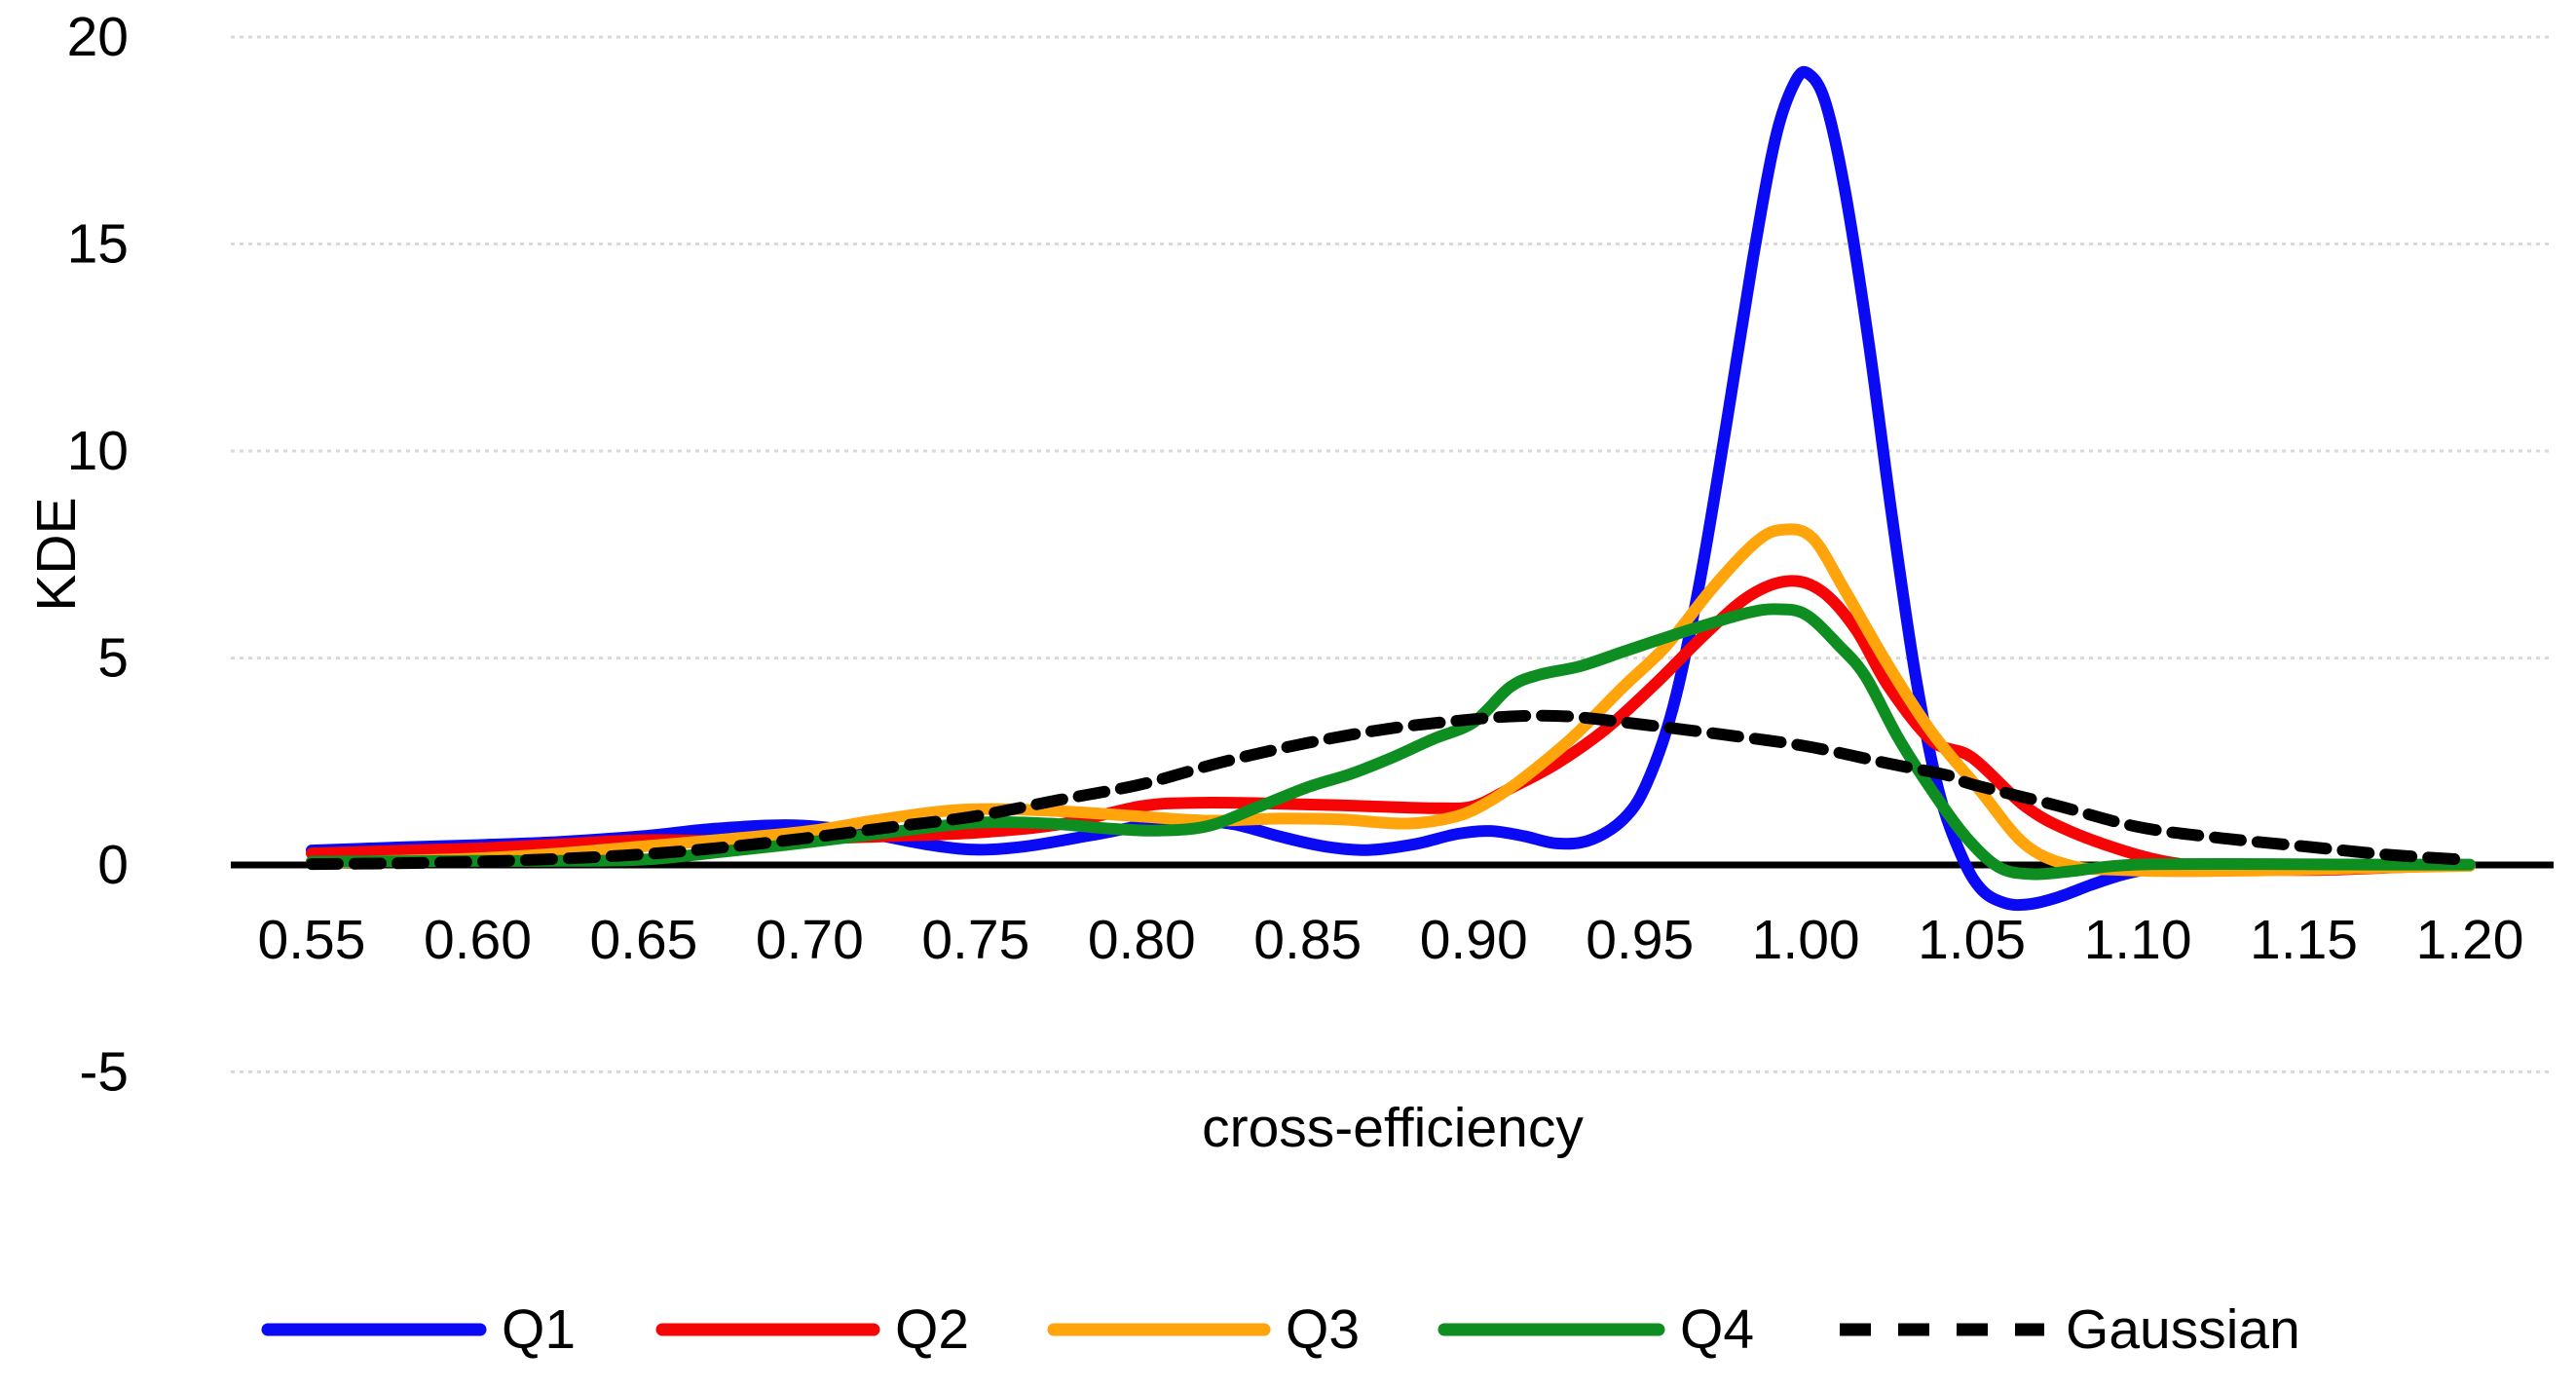 This screenshot has height=1389, width=2576. What do you see at coordinates (113, 865) in the screenshot?
I see `y-tick-label-0: 0` at bounding box center [113, 865].